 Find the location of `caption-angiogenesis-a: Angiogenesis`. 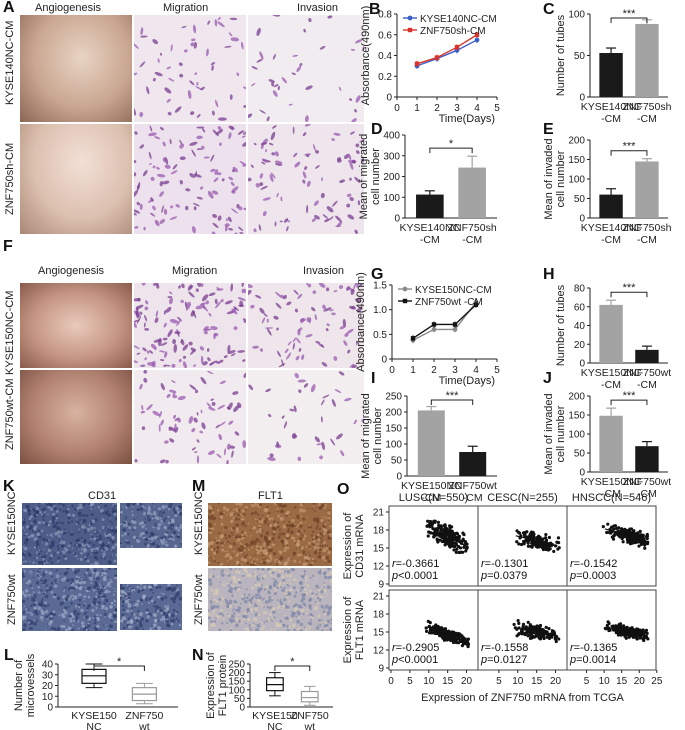

caption-angiogenesis-a: Angiogenesis is located at coordinates (68, 8).